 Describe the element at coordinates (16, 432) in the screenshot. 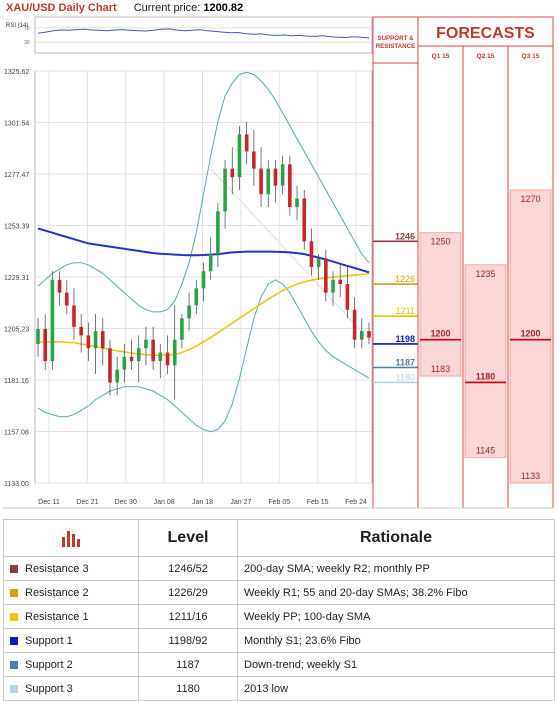

I see `y-tick-label: 1157.08` at that location.